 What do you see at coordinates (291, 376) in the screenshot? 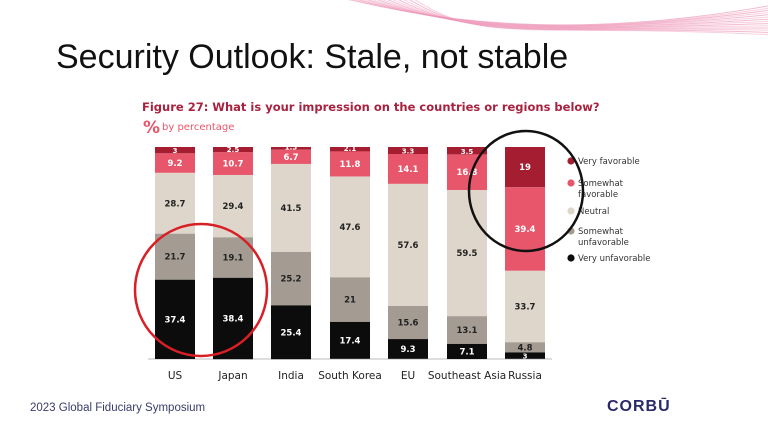
I see `x-tick-label: India` at bounding box center [291, 376].